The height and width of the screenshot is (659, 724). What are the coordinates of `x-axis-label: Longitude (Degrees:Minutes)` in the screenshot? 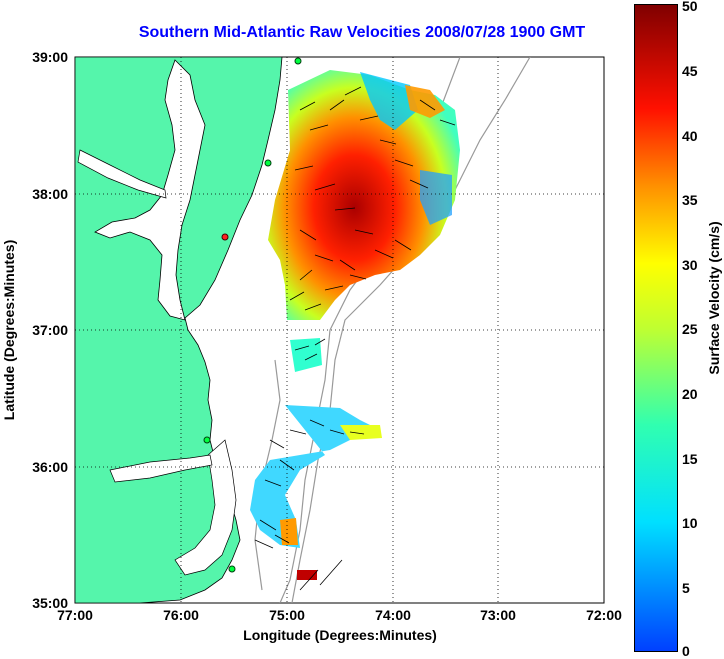 It's located at (340, 635).